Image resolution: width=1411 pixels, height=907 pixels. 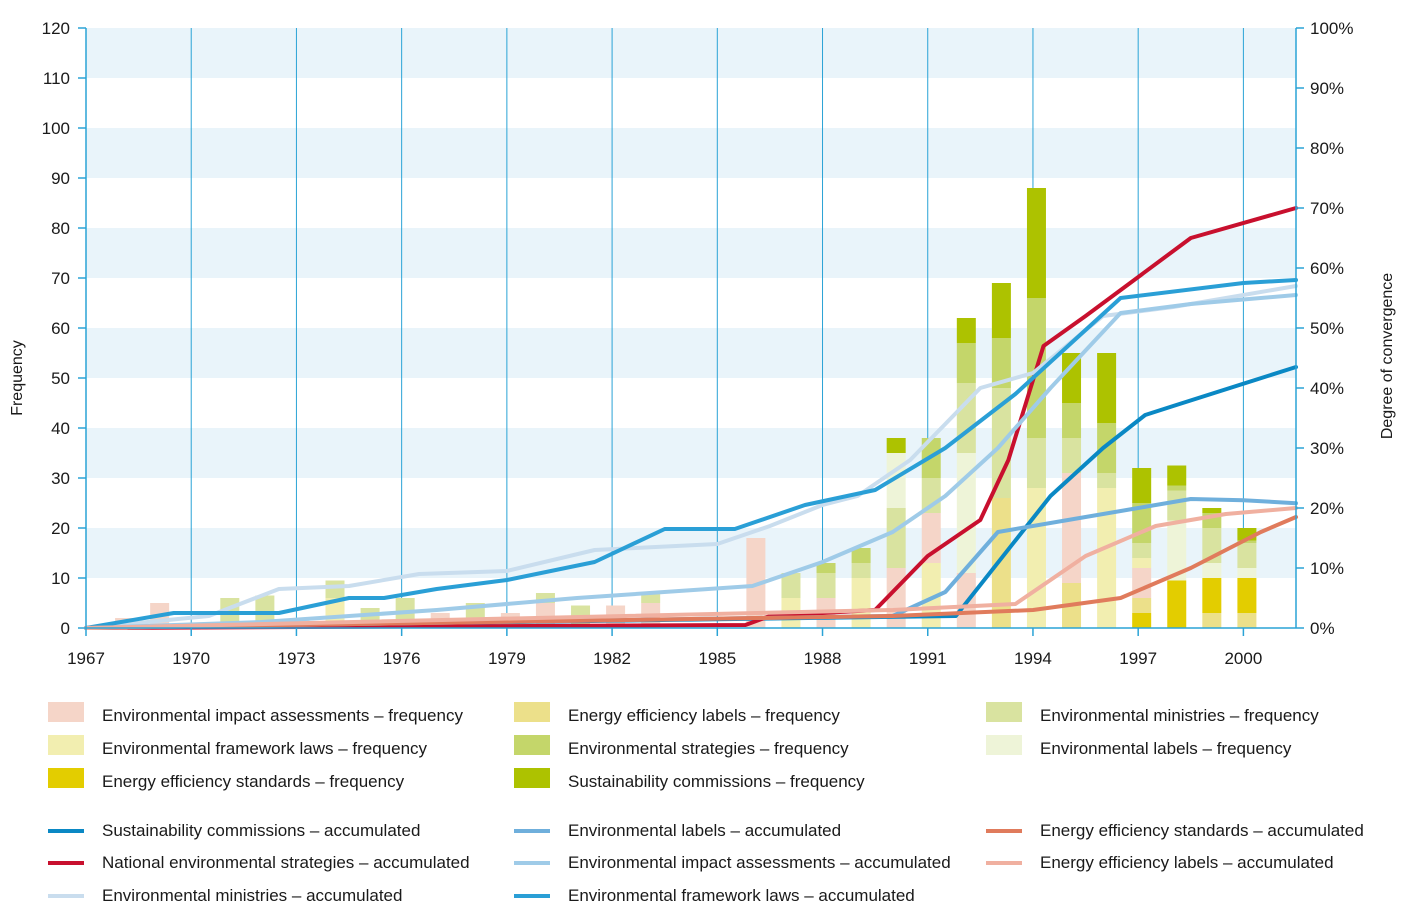 I want to click on y-tick-label: 50, so click(x=60, y=378).